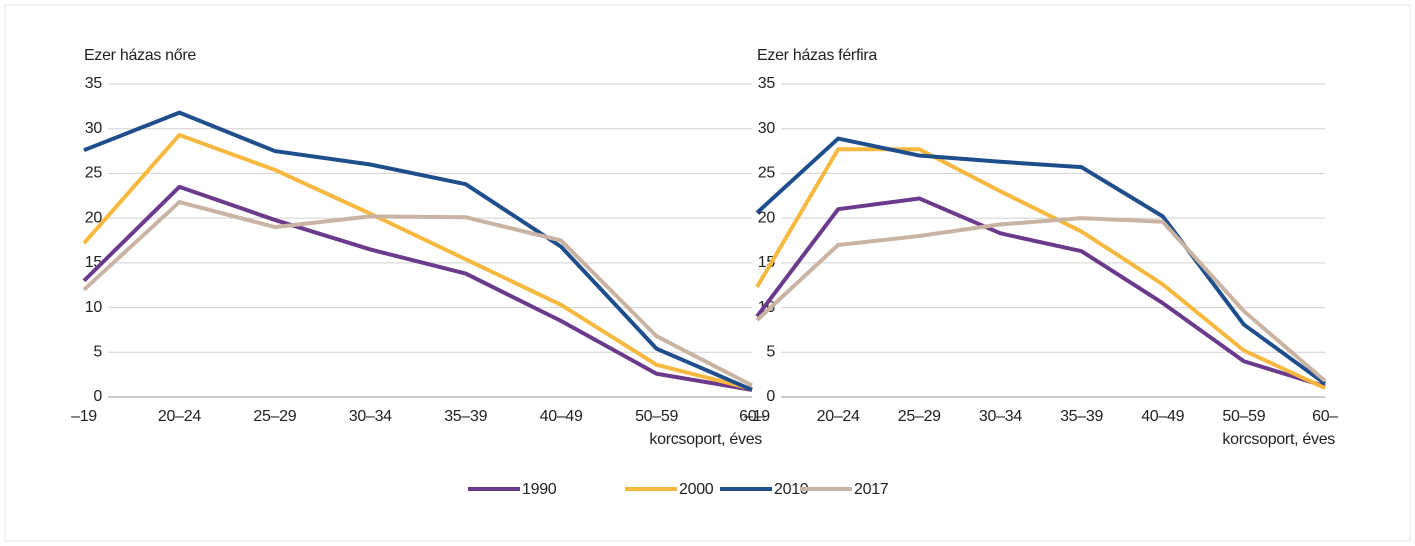 Image resolution: width=1415 pixels, height=546 pixels. Describe the element at coordinates (791, 489) in the screenshot. I see `legend-label: 2010` at that location.